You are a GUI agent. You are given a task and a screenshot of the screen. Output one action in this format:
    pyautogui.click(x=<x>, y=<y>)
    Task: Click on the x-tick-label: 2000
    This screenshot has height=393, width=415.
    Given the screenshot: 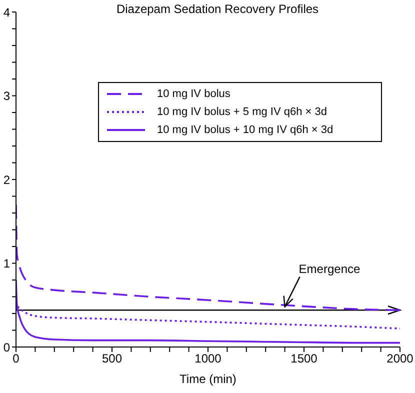 What is the action you would take?
    pyautogui.click(x=400, y=359)
    